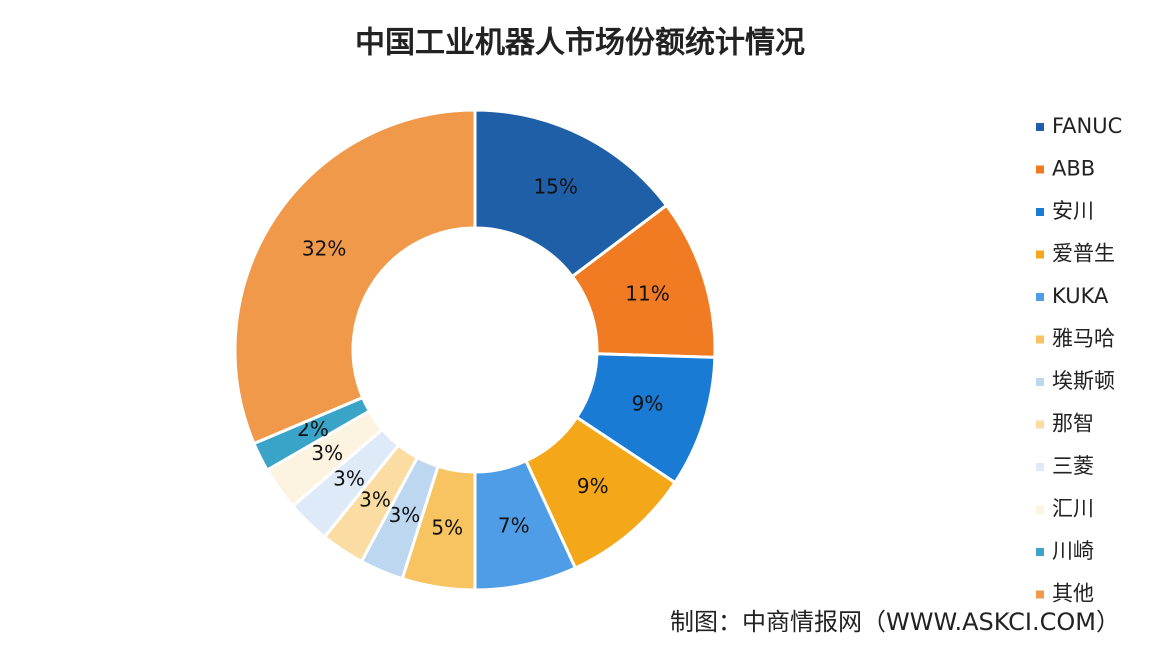 This screenshot has width=1158, height=652. Describe the element at coordinates (447, 527) in the screenshot. I see `data-label: 5%` at that location.